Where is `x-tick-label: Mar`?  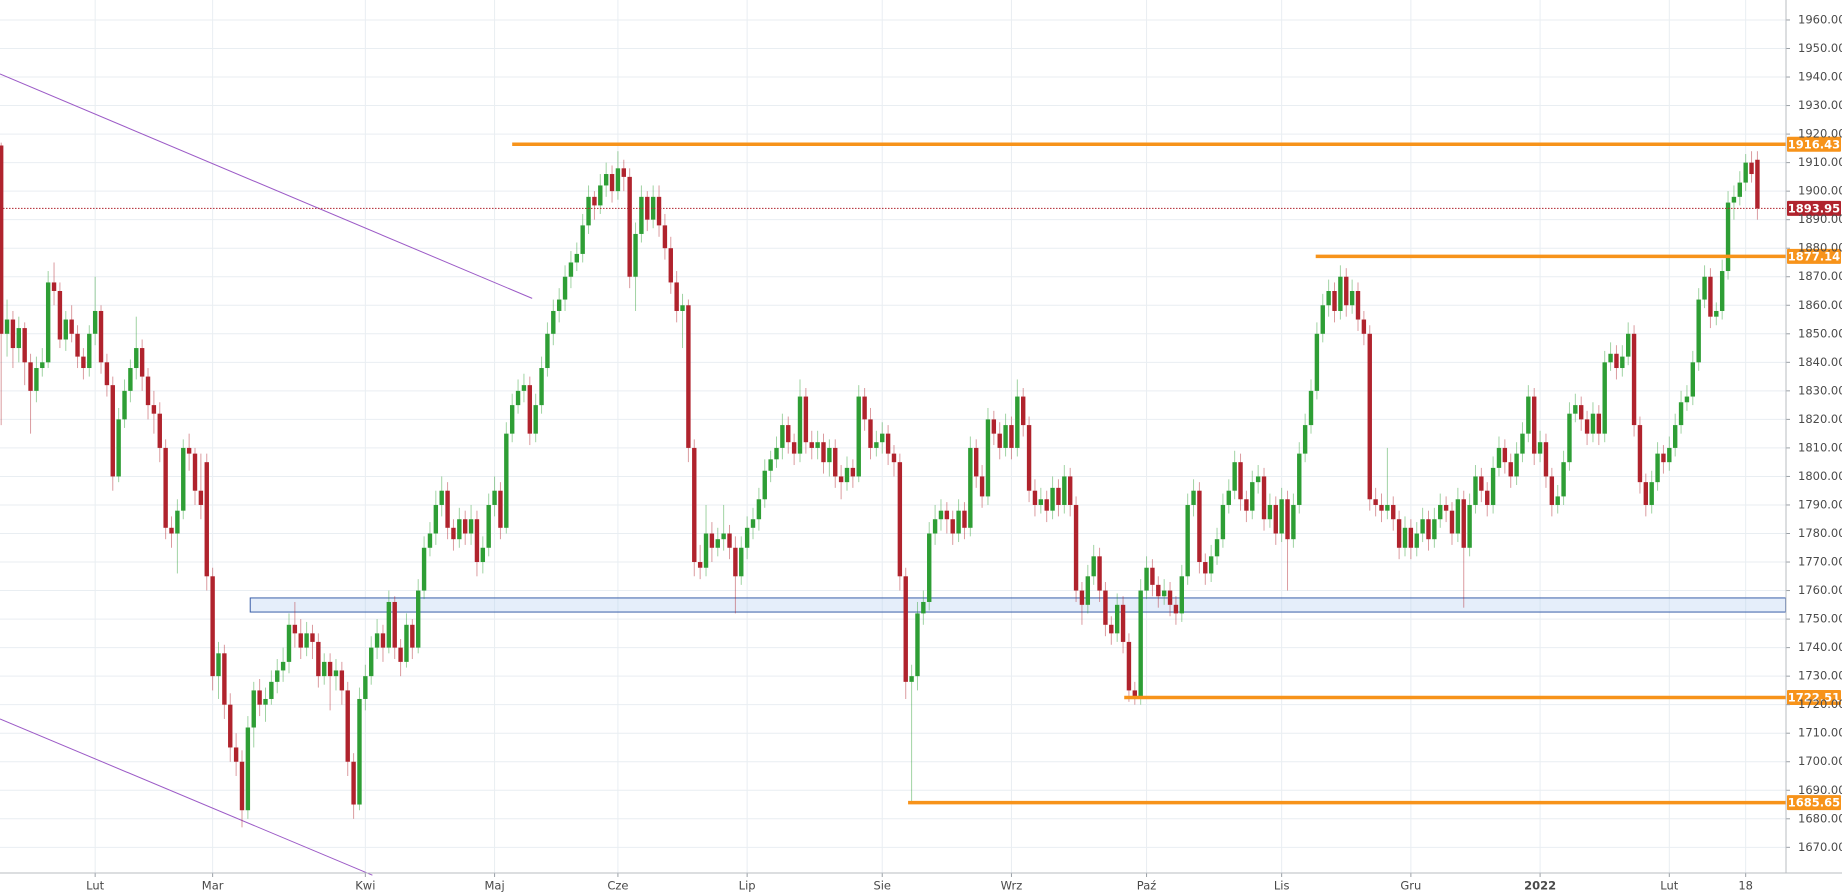
x-tick-label: Mar is located at coordinates (213, 886).